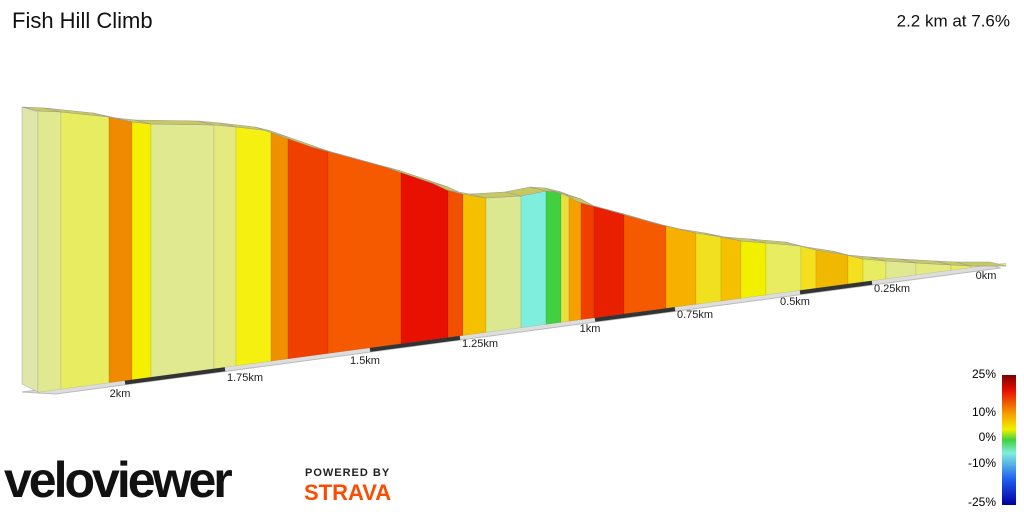 The width and height of the screenshot is (1024, 512). Describe the element at coordinates (984, 374) in the screenshot. I see `legend-label: 25%` at that location.